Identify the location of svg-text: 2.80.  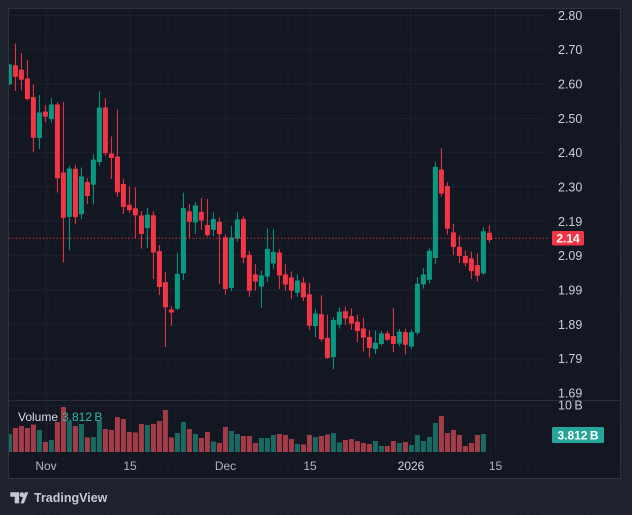
(570, 16).